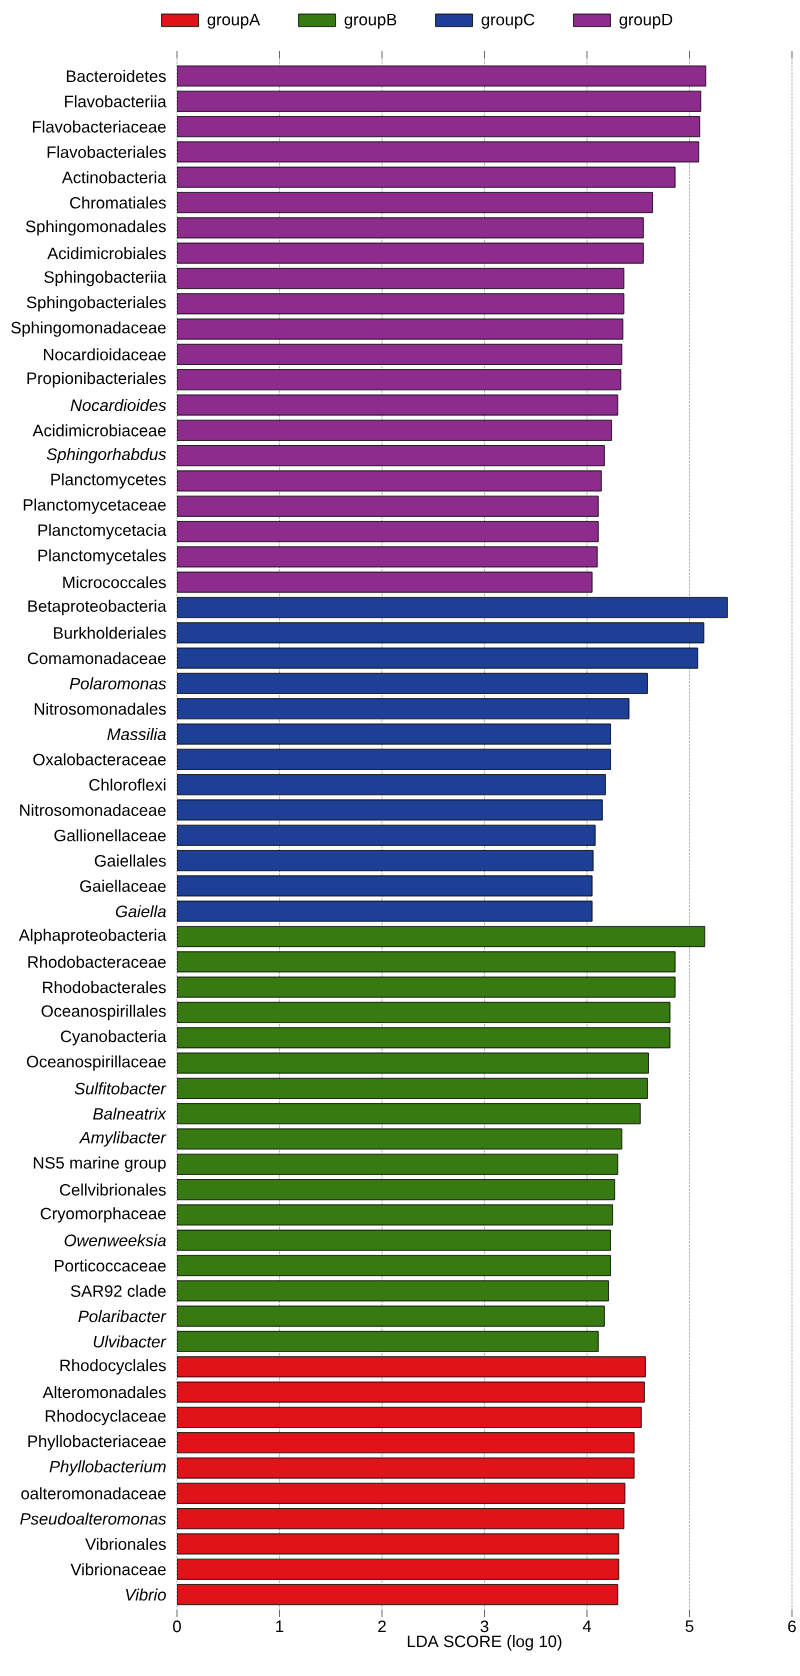 Image resolution: width=800 pixels, height=1676 pixels. Describe the element at coordinates (370, 21) in the screenshot. I see `legend-label: groupB` at that location.